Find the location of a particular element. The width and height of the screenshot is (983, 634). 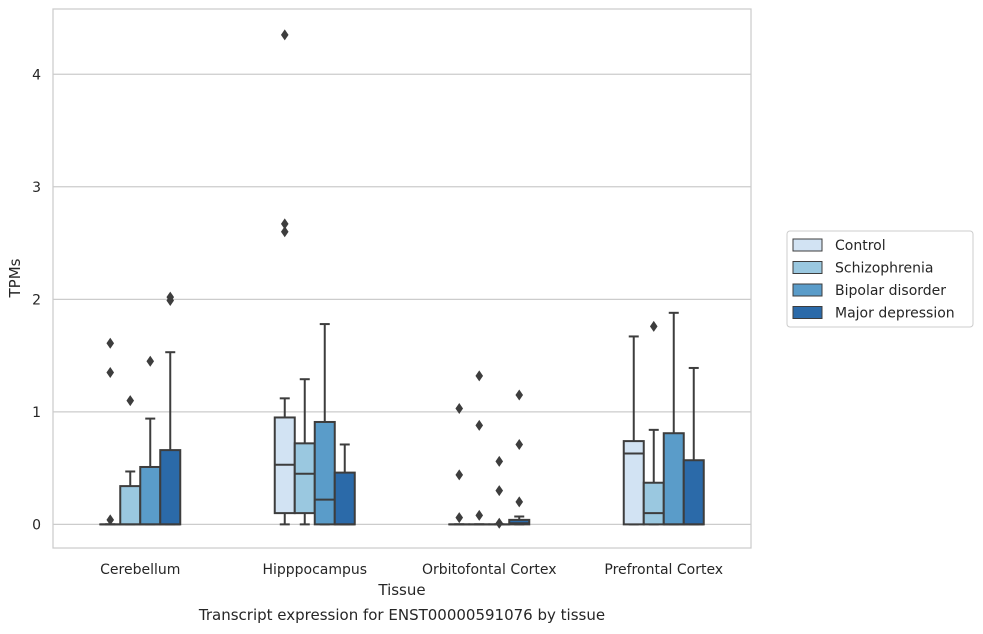

legend-label: Bipolar disorder is located at coordinates (890, 291).